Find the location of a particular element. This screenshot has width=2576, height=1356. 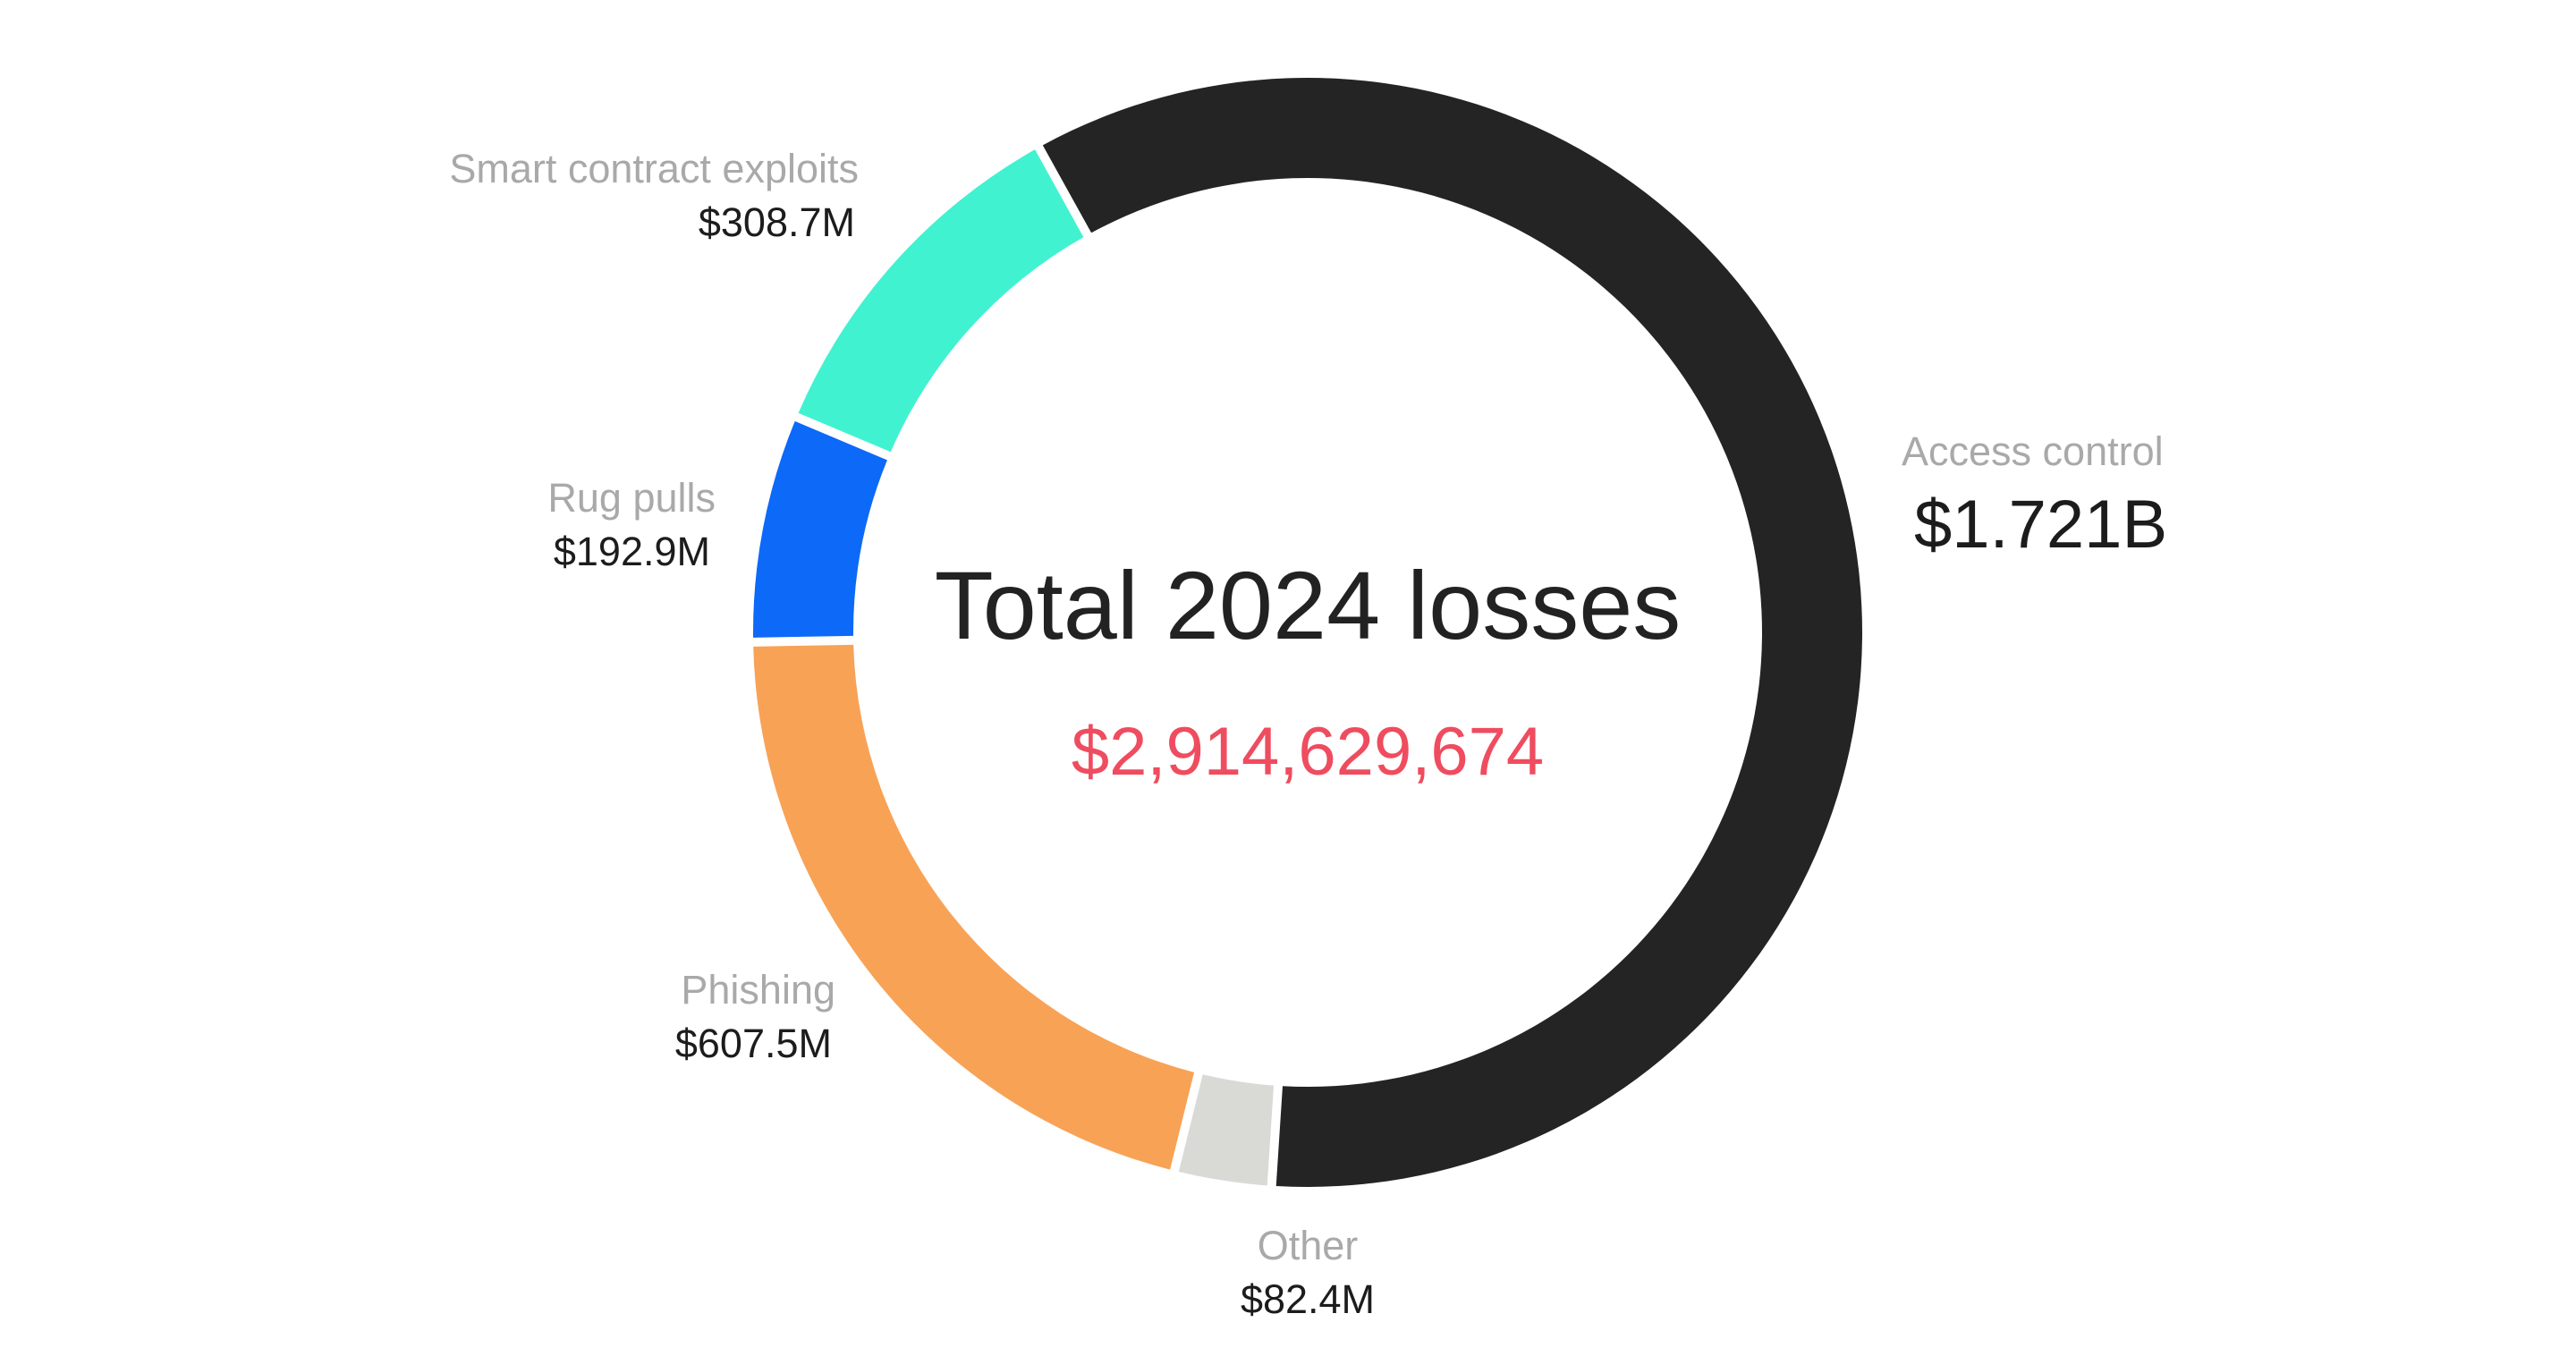

value-rug-pulls: $192.9M is located at coordinates (632, 551).